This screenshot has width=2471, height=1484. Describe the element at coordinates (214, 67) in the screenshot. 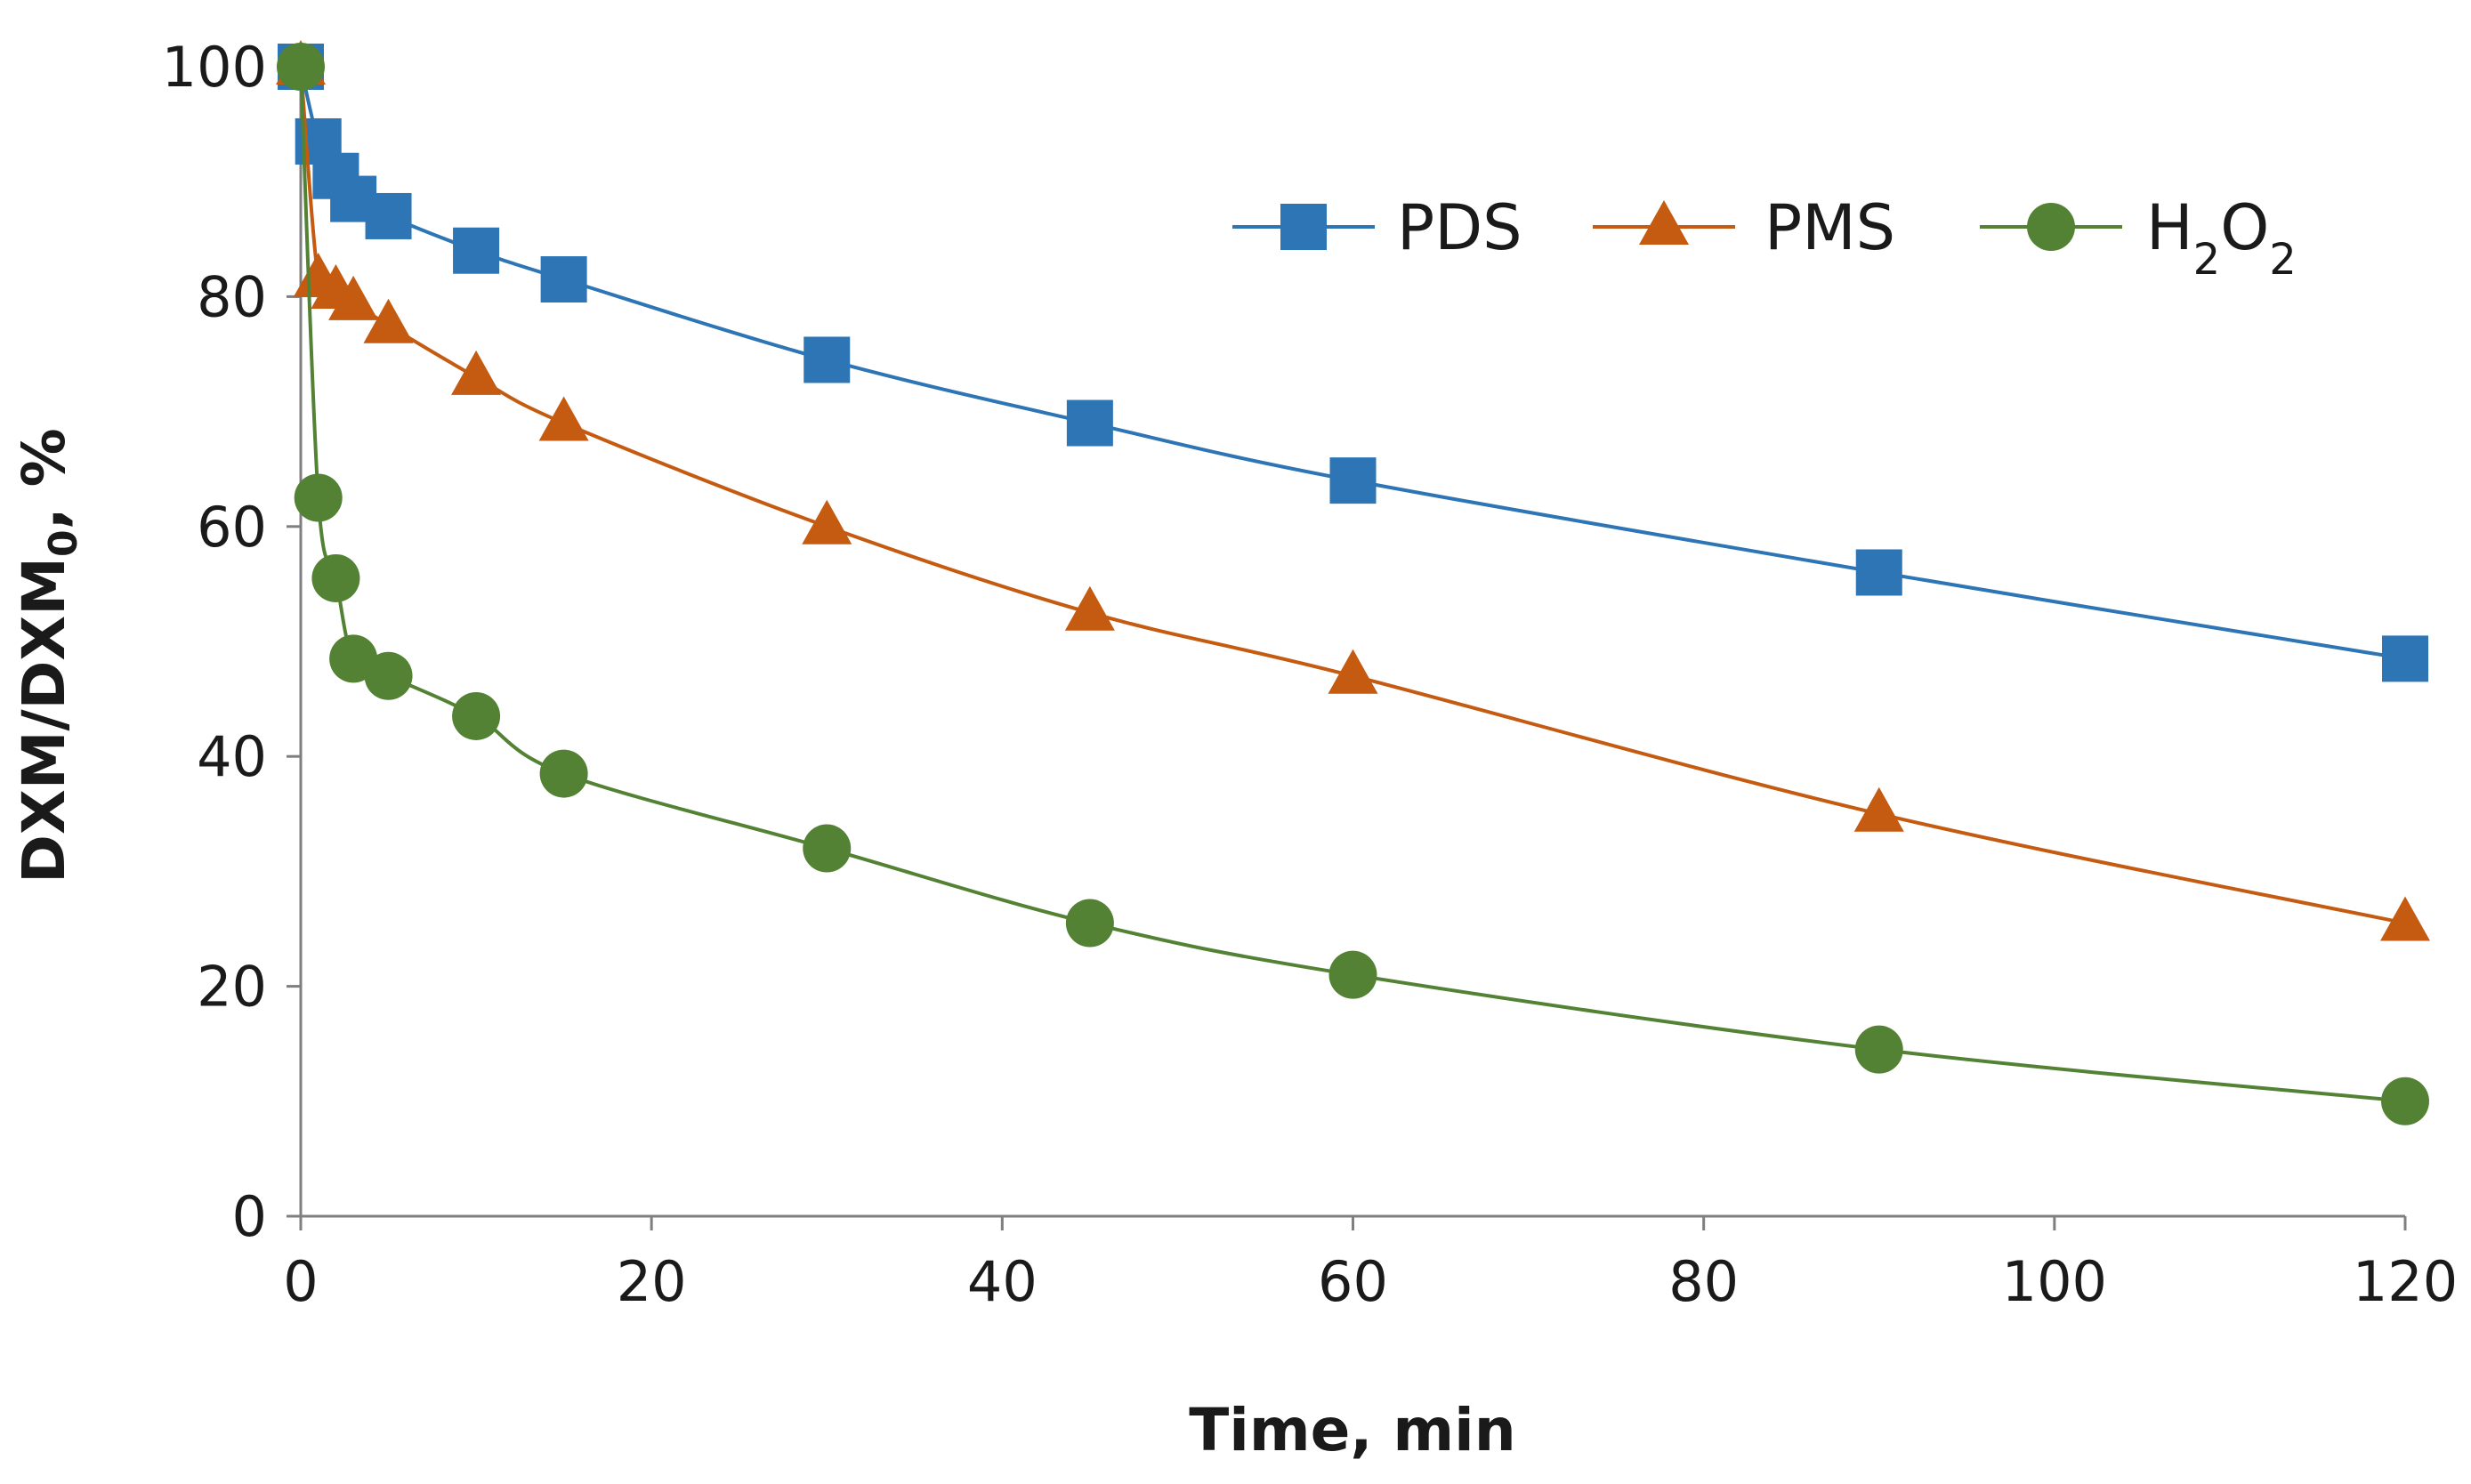

I see `y-tick-label: 100` at that location.